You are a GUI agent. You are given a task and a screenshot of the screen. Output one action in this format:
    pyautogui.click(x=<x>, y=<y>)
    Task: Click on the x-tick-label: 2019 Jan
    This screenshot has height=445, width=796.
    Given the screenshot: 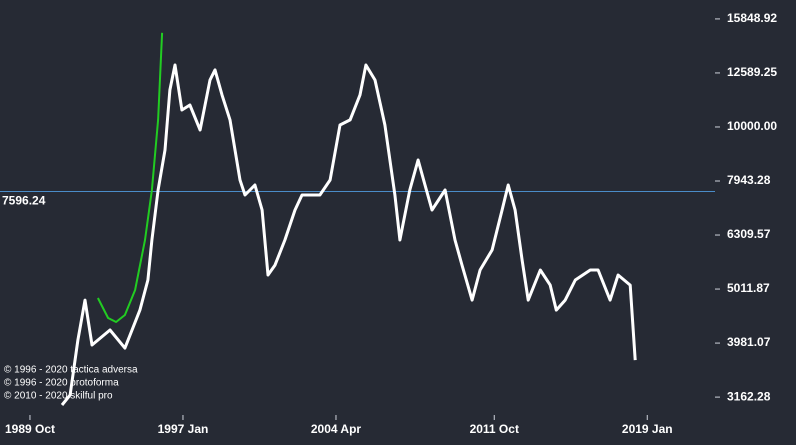 What is the action you would take?
    pyautogui.click(x=647, y=429)
    